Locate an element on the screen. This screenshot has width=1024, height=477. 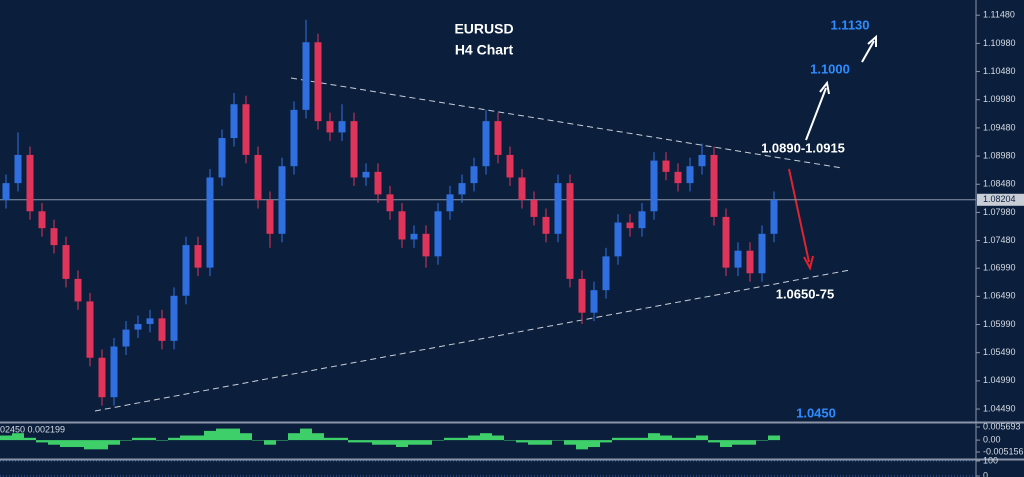
y-tick-label: 1.09480 is located at coordinates (999, 127).